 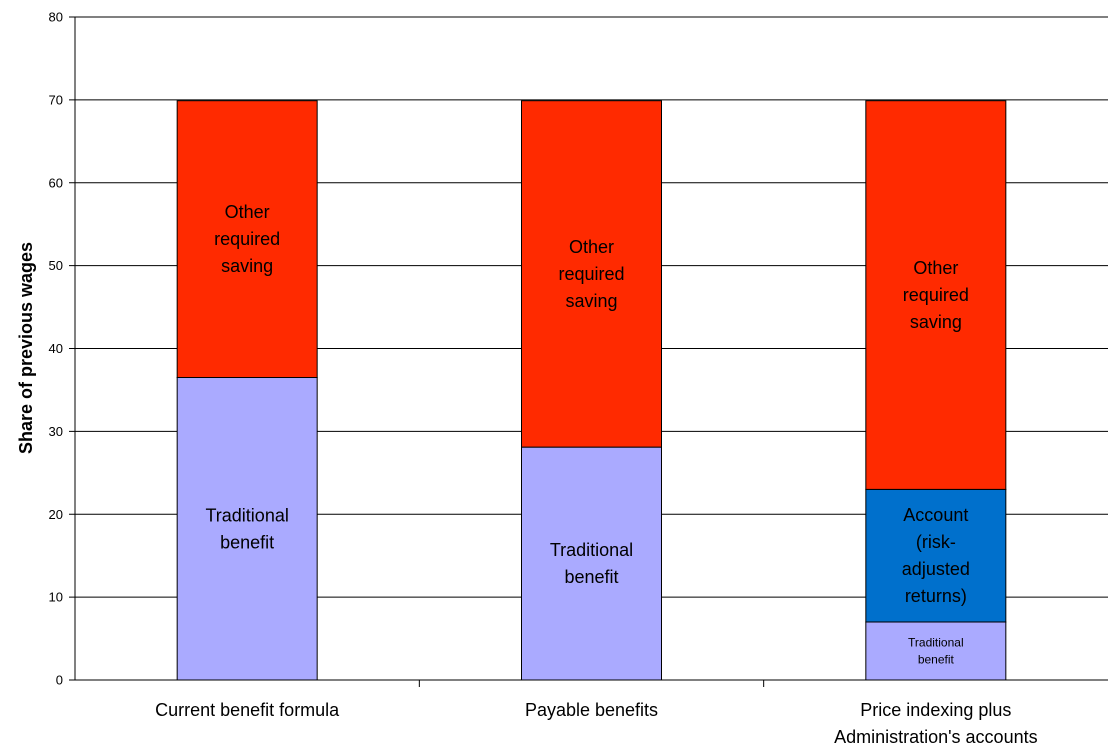 What do you see at coordinates (56, 17) in the screenshot?
I see `y-tick-label: 80` at bounding box center [56, 17].